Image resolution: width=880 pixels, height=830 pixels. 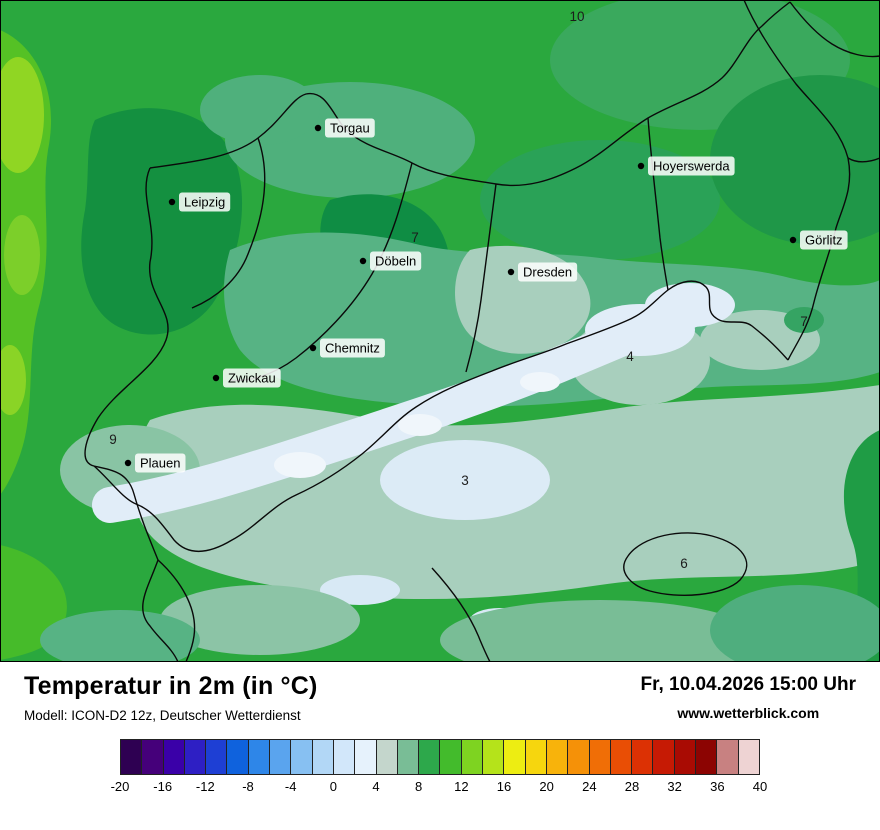 I want to click on city-label: Dresden, so click(x=547, y=272).